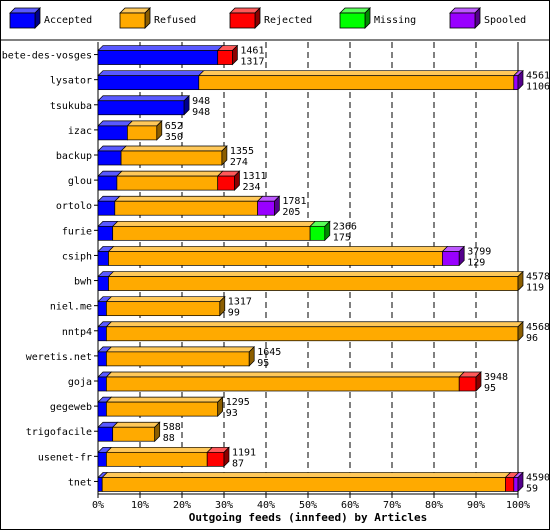 This screenshot has height=530, width=550. I want to click on bar-tsukuba-accepted-top, so click(143, 98).